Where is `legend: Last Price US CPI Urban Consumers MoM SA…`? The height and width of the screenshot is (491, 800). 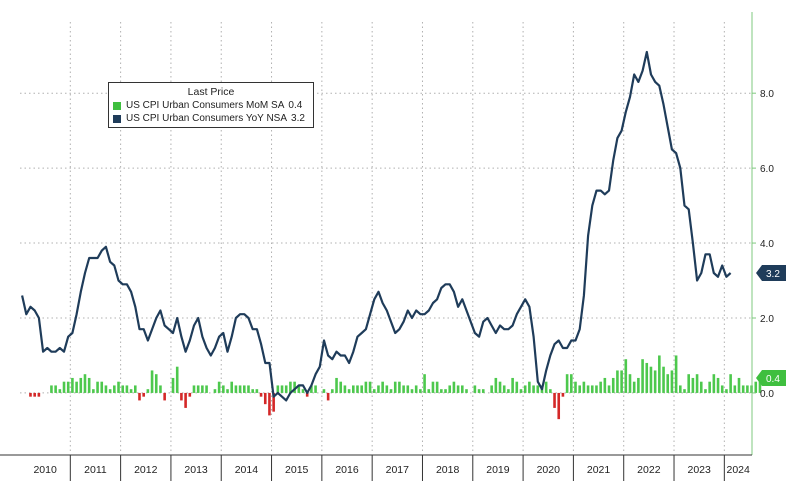
legend: Last Price US CPI Urban Consumers MoM SA… is located at coordinates (211, 105).